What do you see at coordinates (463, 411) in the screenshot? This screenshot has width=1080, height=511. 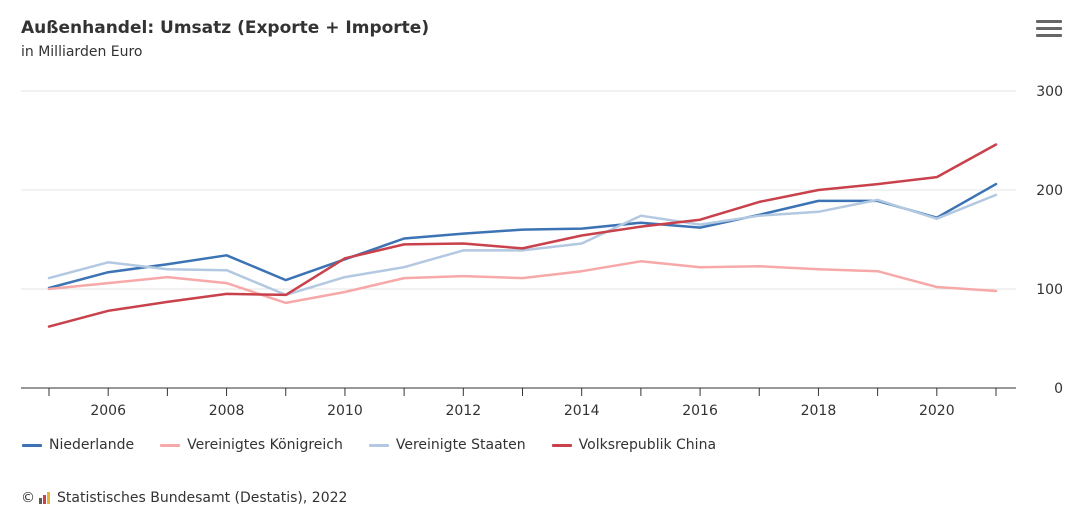 I see `x-tick-label: 2012` at bounding box center [463, 411].